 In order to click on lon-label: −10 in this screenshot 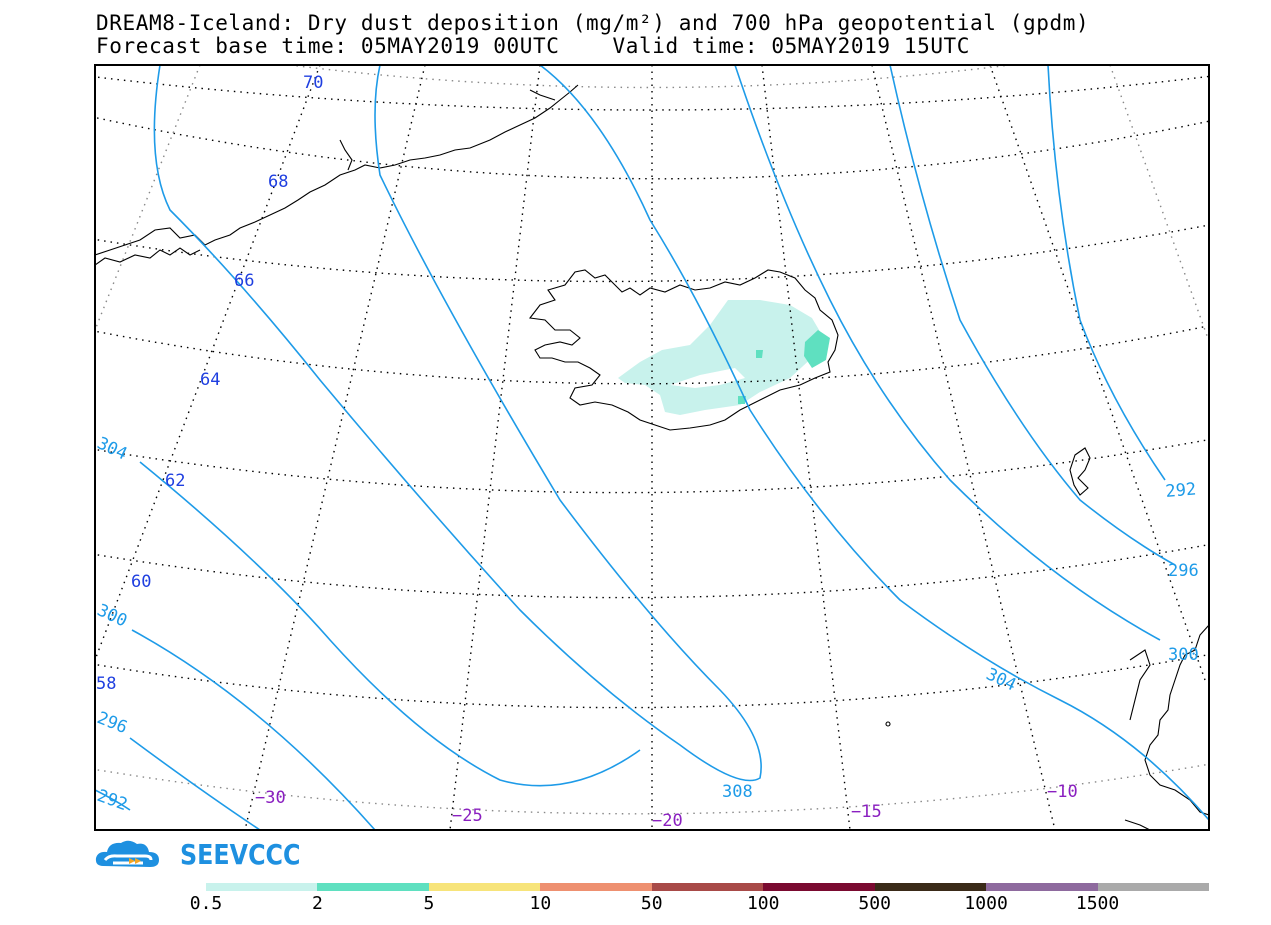, I will do `click(1062, 792)`.